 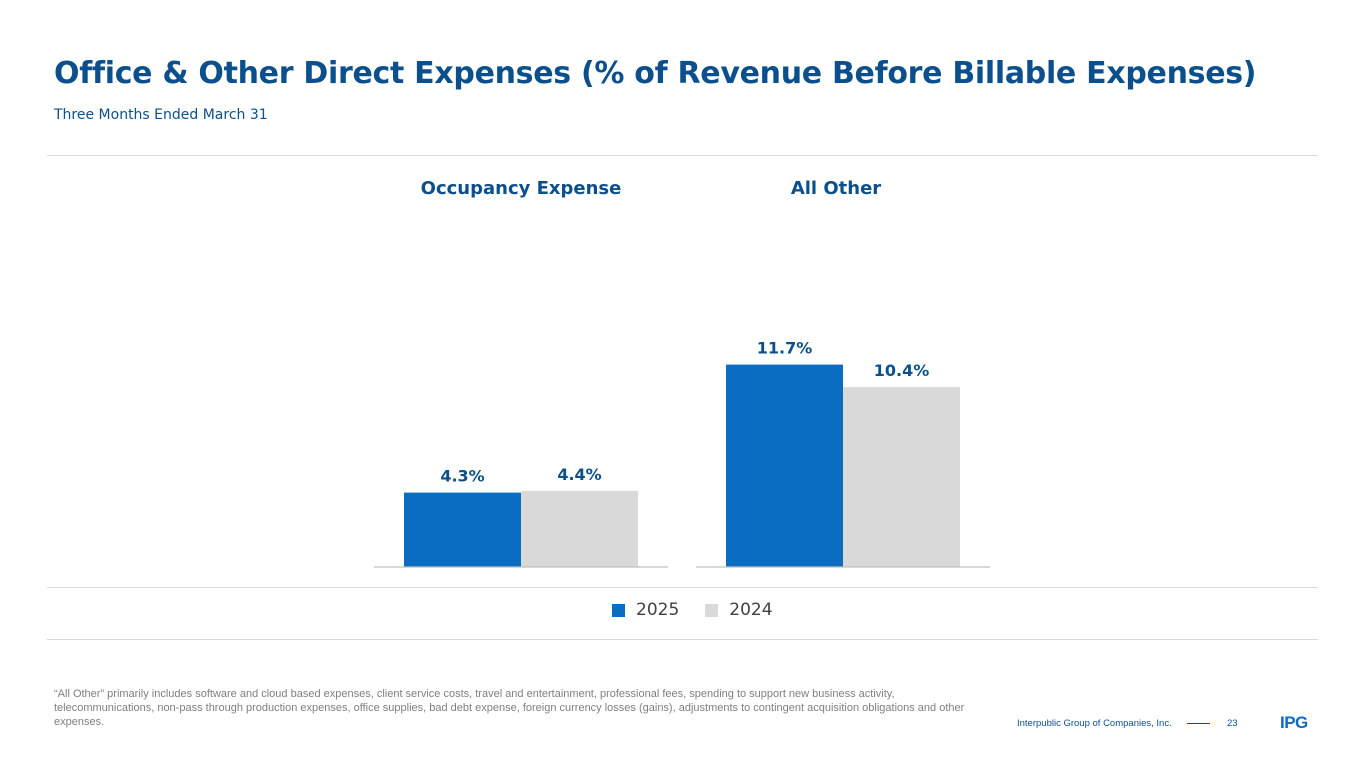 I want to click on bar-occupancy-expense-2024, so click(x=579, y=528).